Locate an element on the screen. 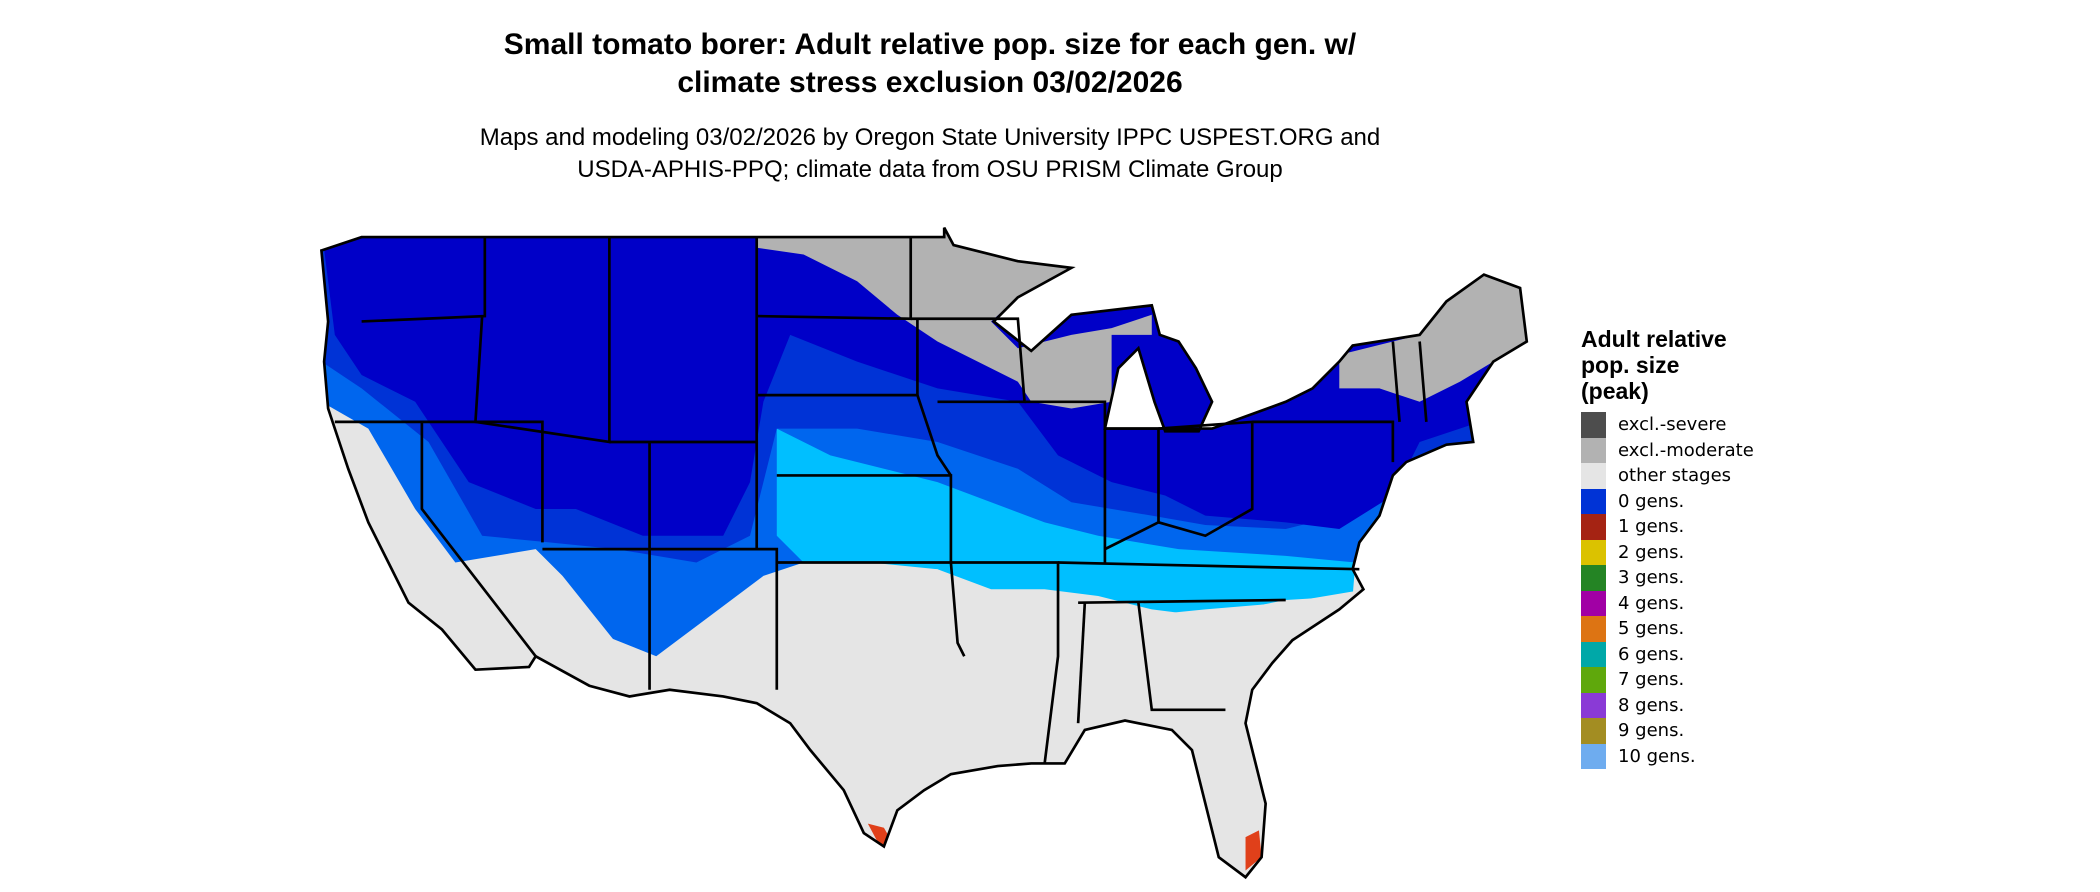 Image resolution: width=2100 pixels, height=892 pixels. legend-title: Adult relative pop. size (peak) is located at coordinates (1701, 365).